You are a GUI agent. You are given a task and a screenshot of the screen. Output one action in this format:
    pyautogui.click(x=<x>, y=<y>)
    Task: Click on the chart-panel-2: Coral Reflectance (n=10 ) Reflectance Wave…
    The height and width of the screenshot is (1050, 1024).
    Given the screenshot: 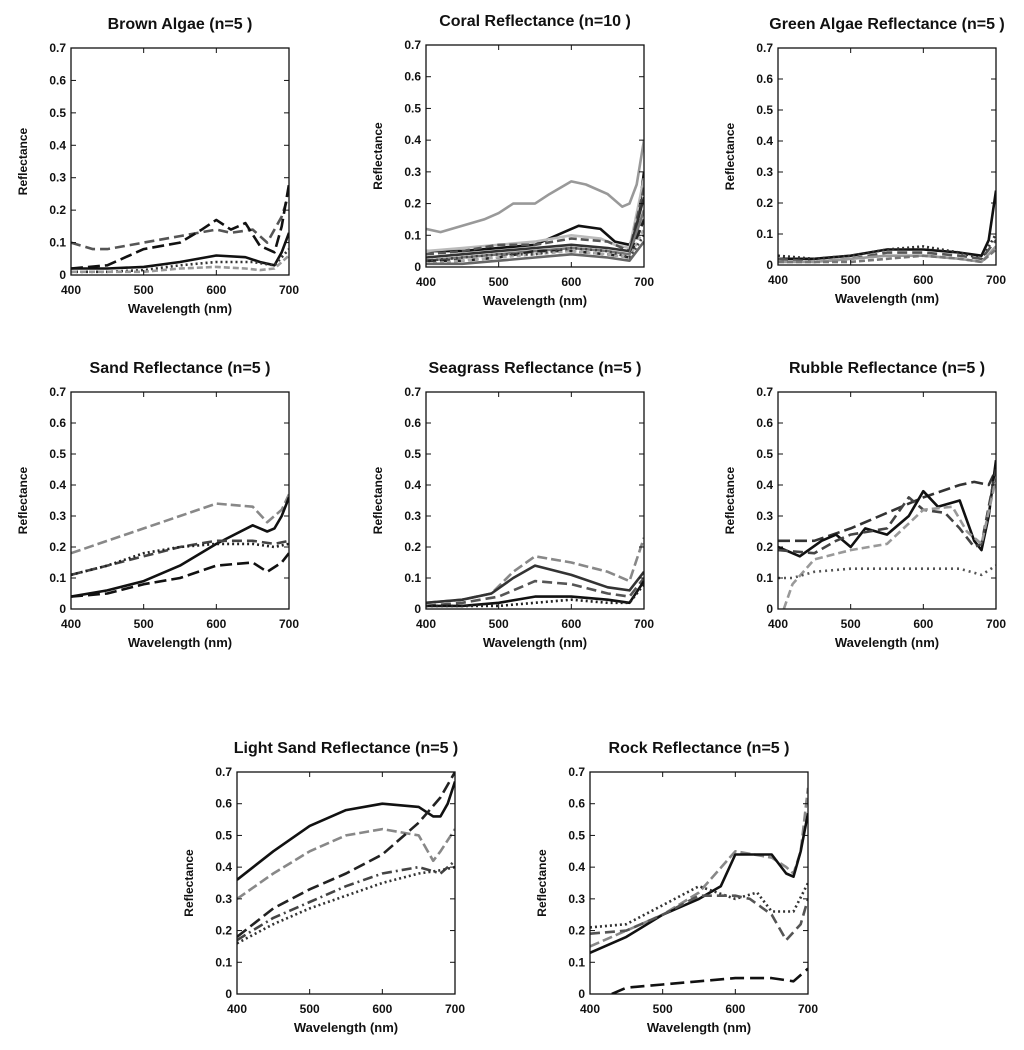 What is the action you would take?
    pyautogui.click(x=512, y=160)
    